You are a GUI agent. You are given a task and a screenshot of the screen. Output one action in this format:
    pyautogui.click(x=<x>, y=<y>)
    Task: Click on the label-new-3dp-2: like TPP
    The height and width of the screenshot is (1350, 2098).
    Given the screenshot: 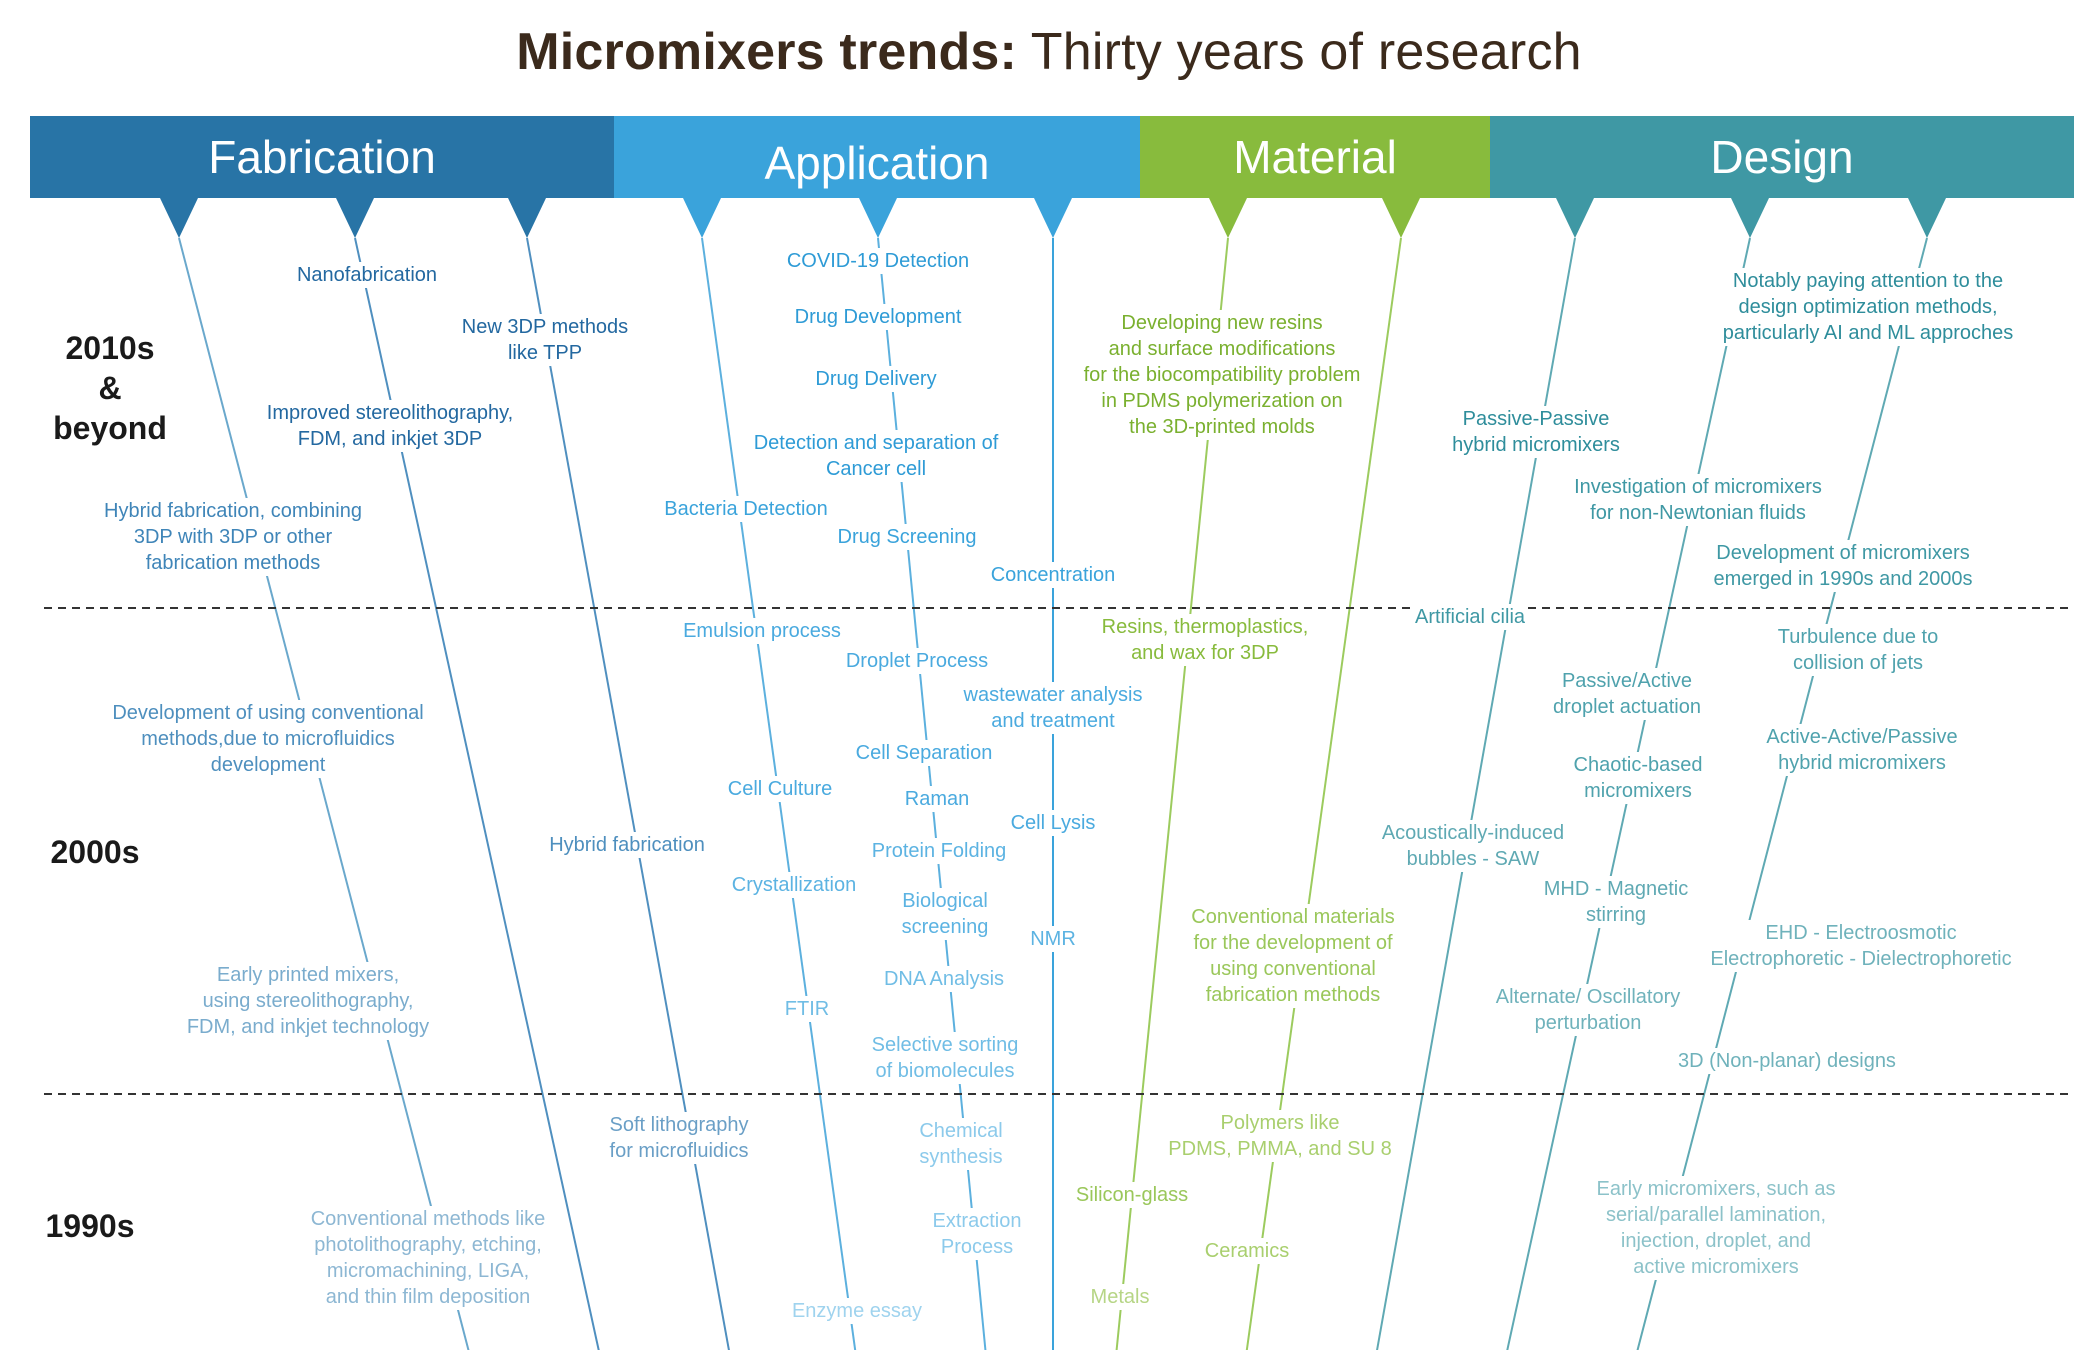 What is the action you would take?
    pyautogui.click(x=545, y=353)
    